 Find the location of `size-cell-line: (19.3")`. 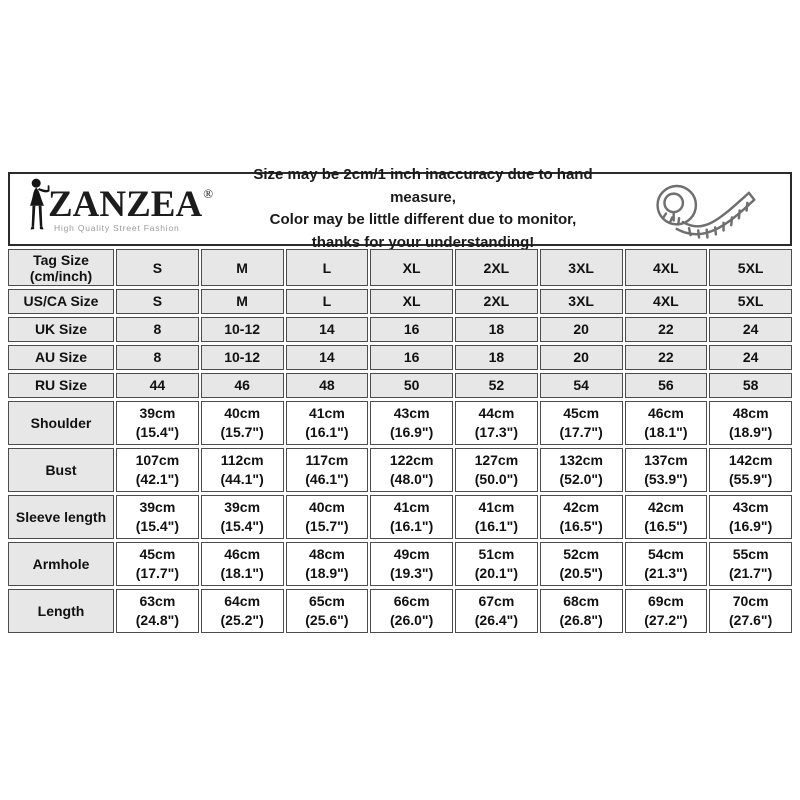

size-cell-line: (19.3") is located at coordinates (412, 573).